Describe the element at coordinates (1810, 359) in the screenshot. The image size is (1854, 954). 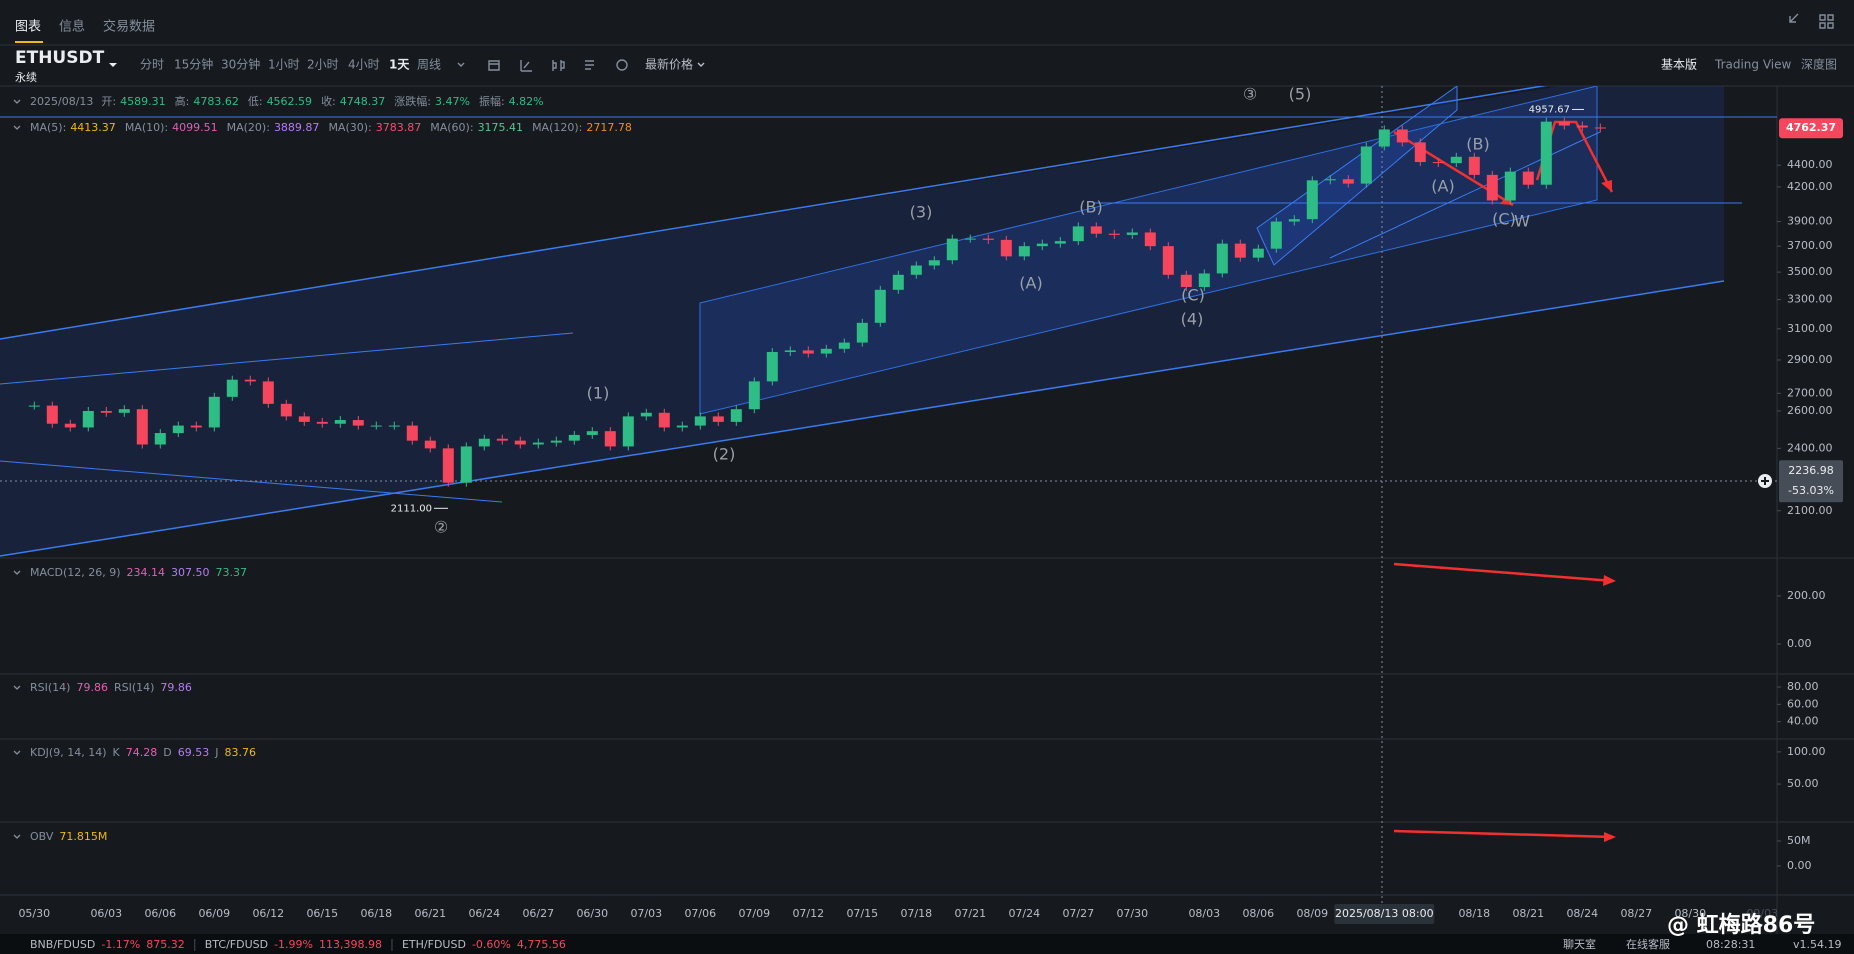
I see `y-tick-label: 2900.00` at that location.